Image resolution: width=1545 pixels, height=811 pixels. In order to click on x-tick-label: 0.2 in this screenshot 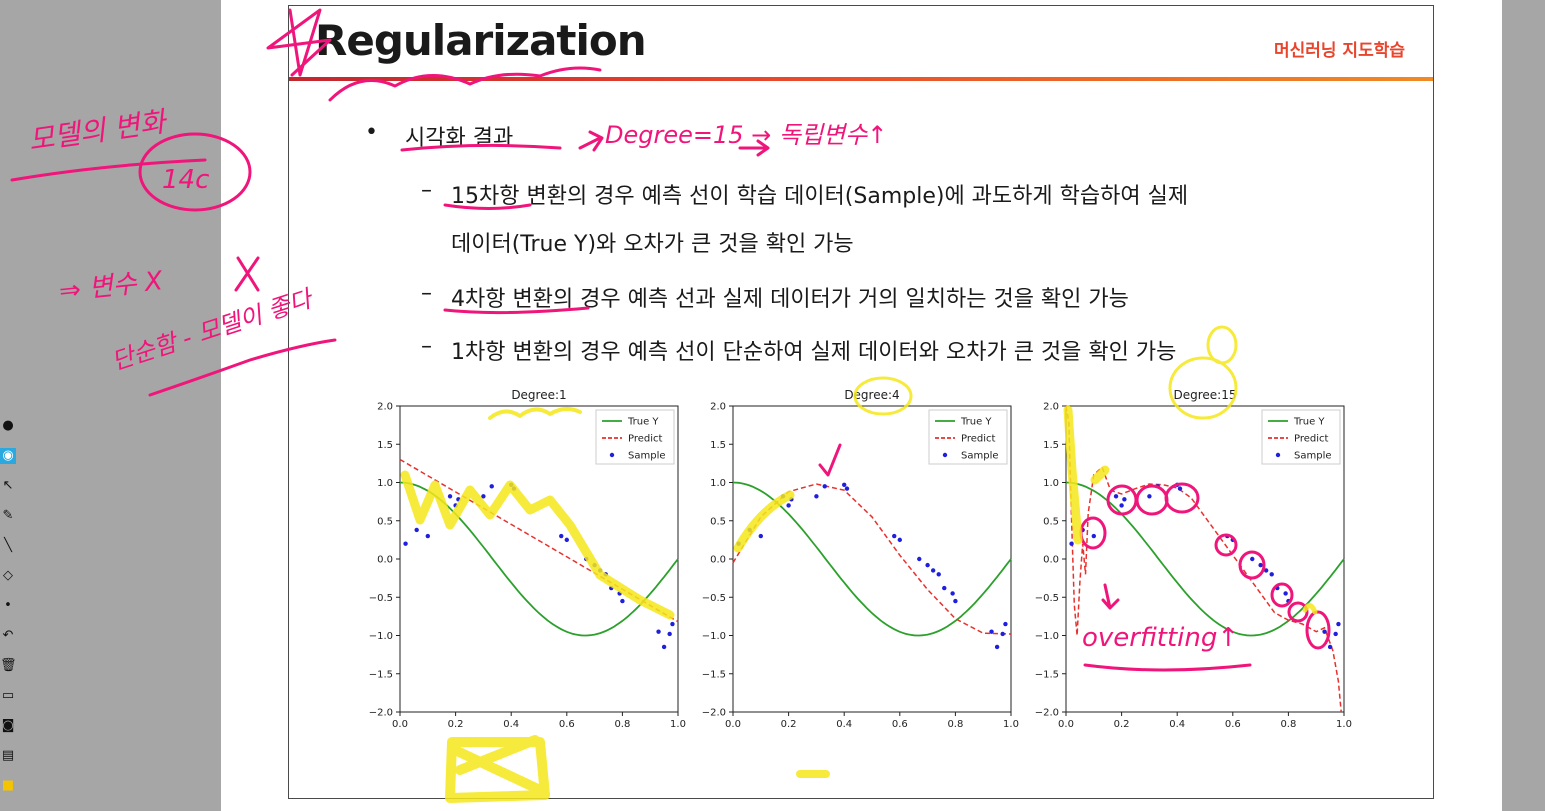, I will do `click(456, 724)`.